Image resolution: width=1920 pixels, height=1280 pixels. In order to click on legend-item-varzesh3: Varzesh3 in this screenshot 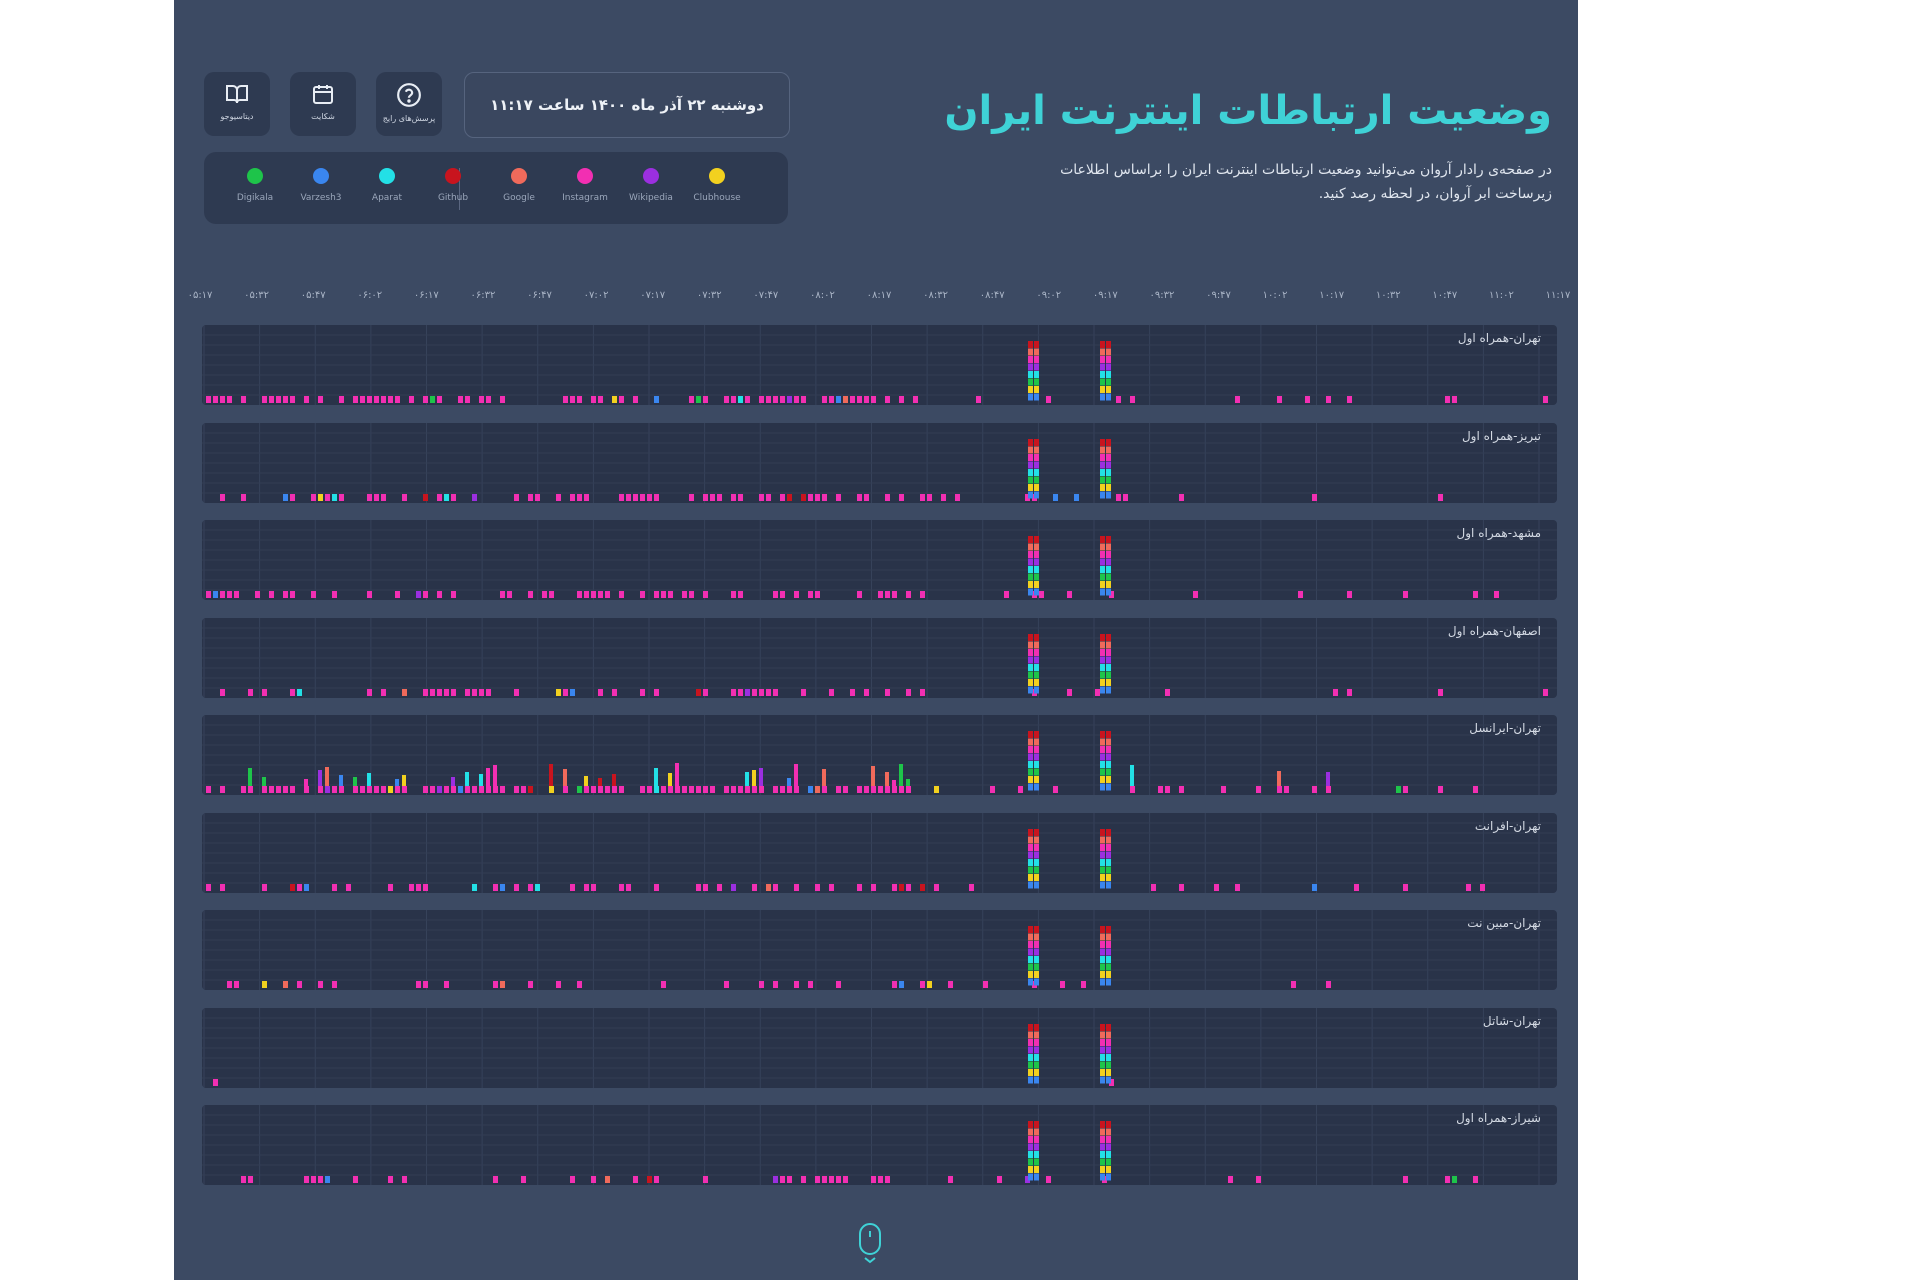, I will do `click(321, 185)`.